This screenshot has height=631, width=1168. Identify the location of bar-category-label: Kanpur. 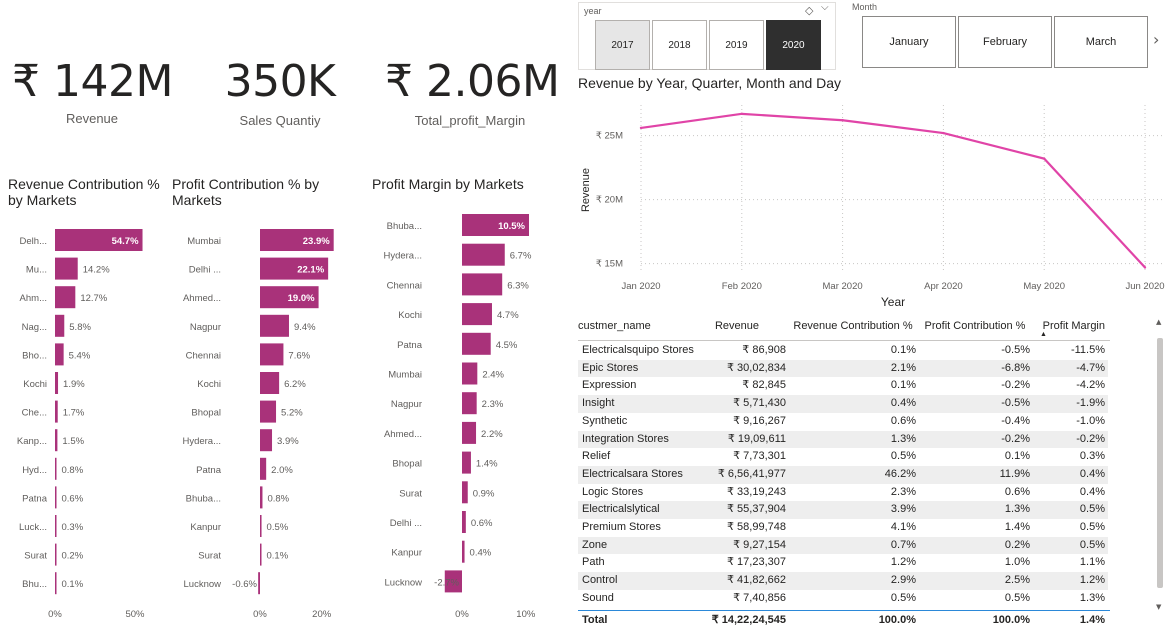
(205, 527).